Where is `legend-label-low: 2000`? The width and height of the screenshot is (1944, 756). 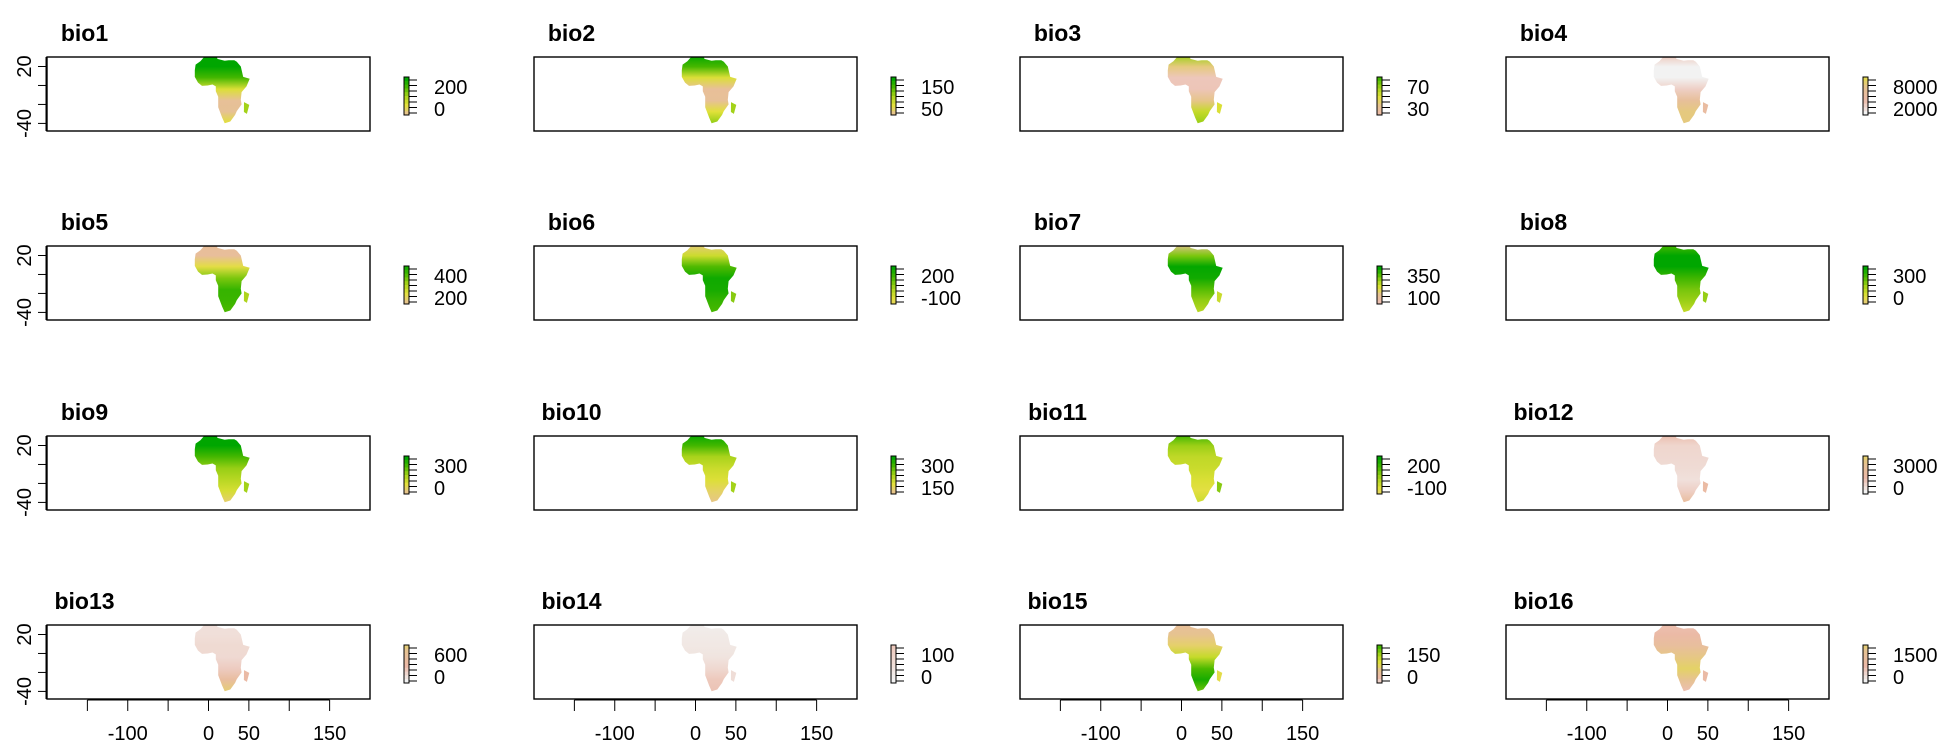
legend-label-low: 2000 is located at coordinates (1915, 110).